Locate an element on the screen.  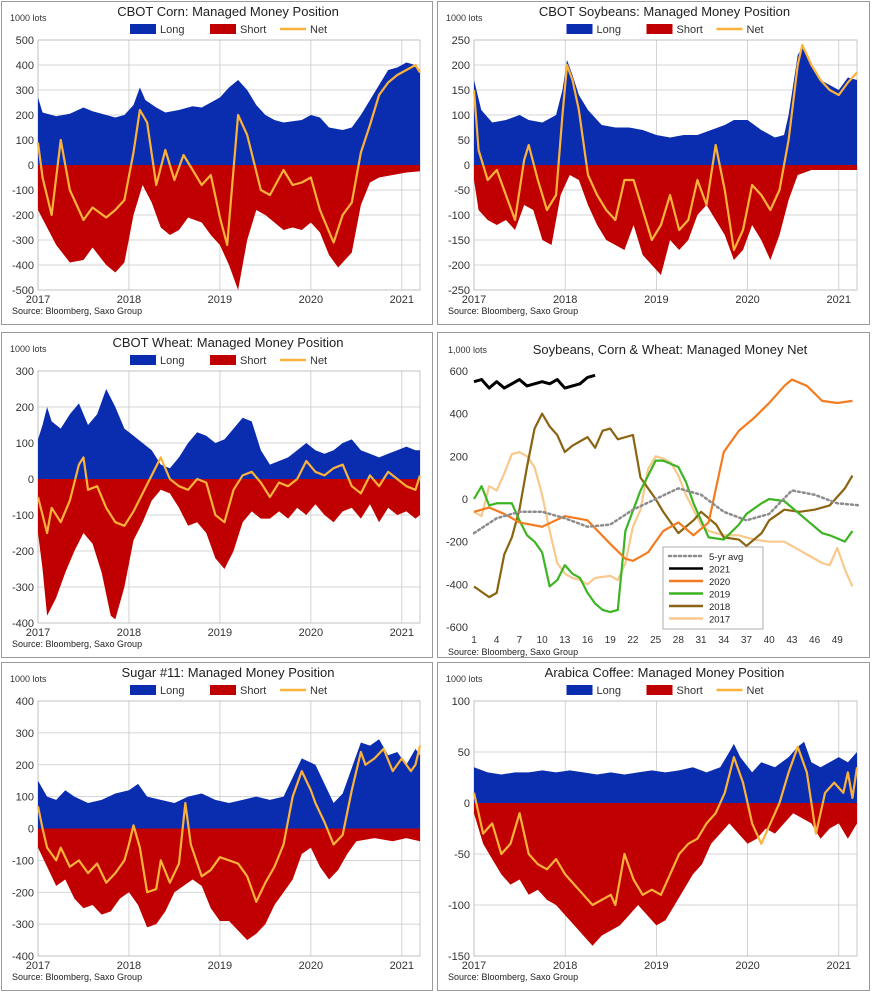
unit-label: 1,000 lots is located at coordinates (468, 350).